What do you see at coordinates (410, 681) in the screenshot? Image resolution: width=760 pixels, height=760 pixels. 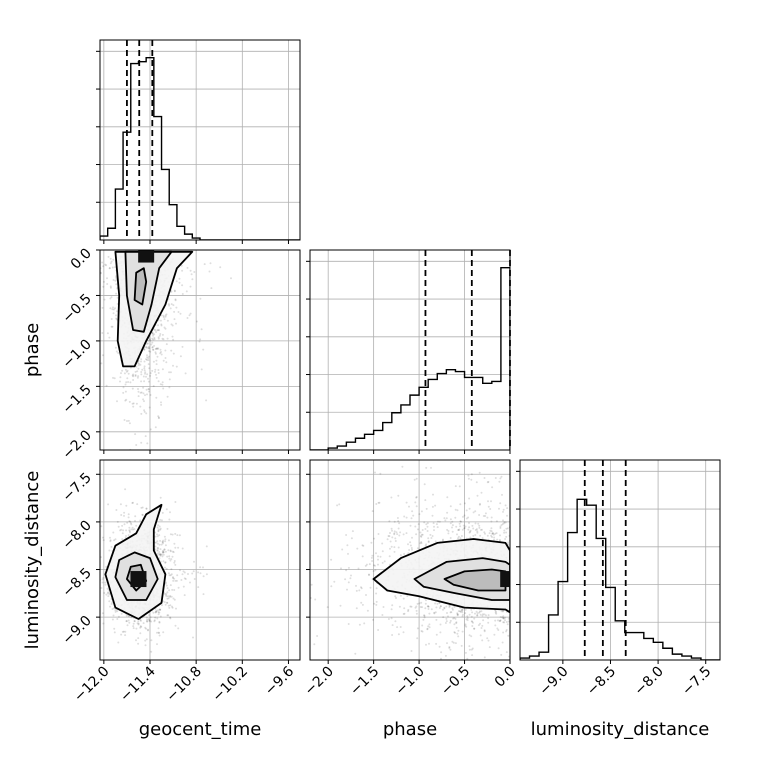 I see `x-tick-label: −1.0` at bounding box center [410, 681].